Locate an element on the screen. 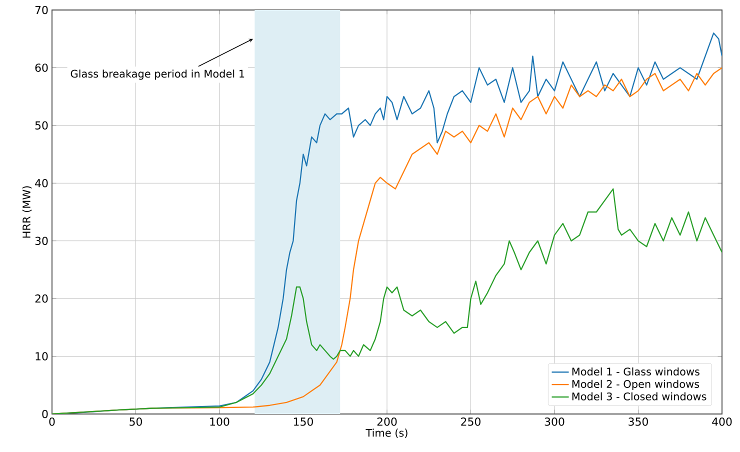 The width and height of the screenshot is (740, 452). x-tick-label: 400 is located at coordinates (722, 422).